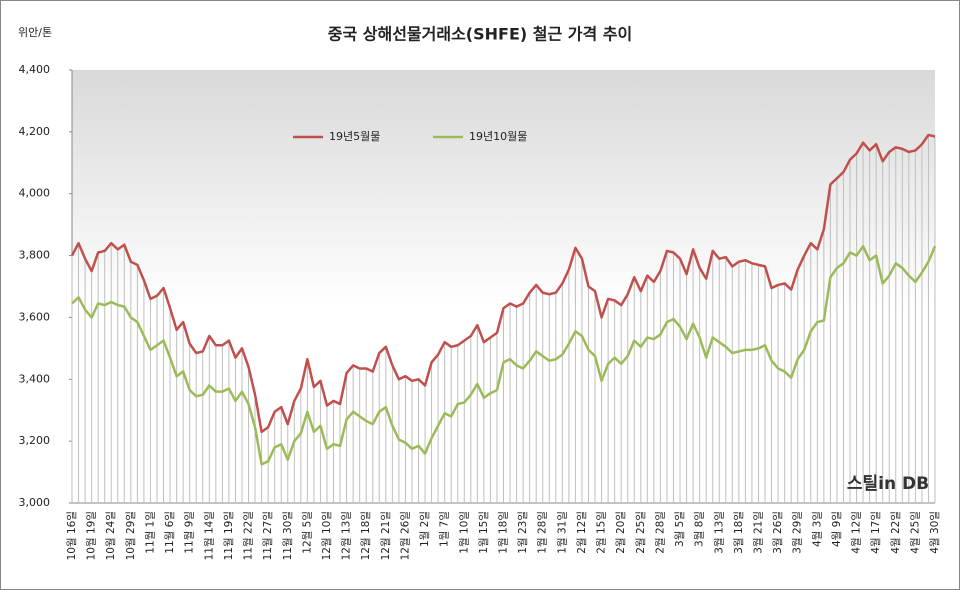 Image resolution: width=960 pixels, height=590 pixels. I want to click on y-tick-label: 4,400, so click(35, 69).